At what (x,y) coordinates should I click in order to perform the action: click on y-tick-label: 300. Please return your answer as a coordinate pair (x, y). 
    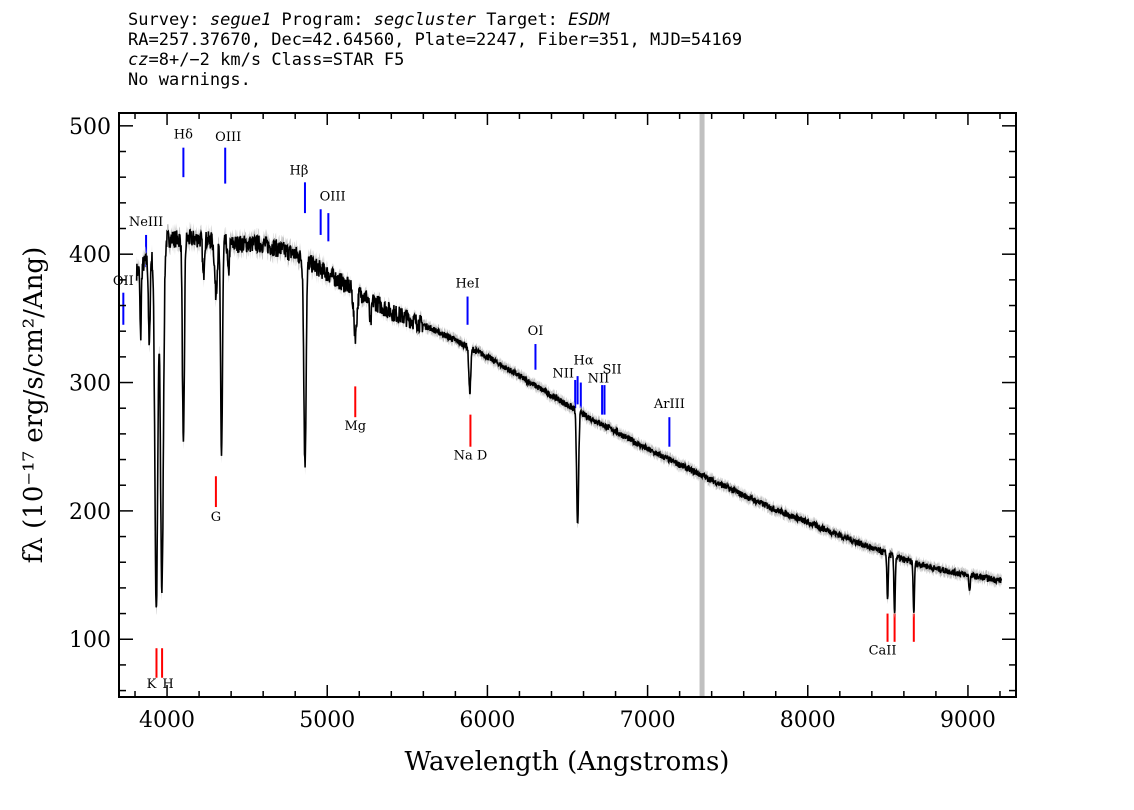
    Looking at the image, I should click on (90, 384).